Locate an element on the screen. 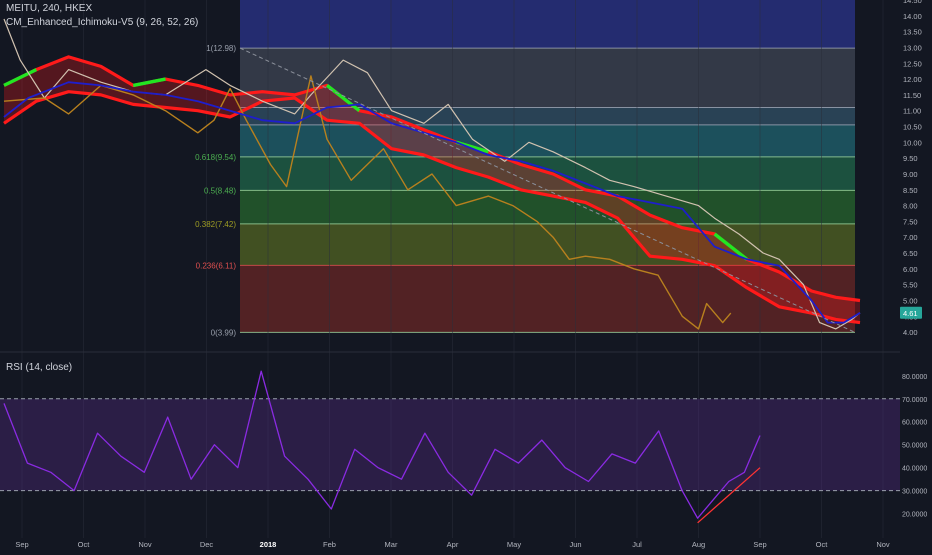 Image resolution: width=932 pixels, height=555 pixels. rsi-tick: 30.0000 is located at coordinates (914, 492).